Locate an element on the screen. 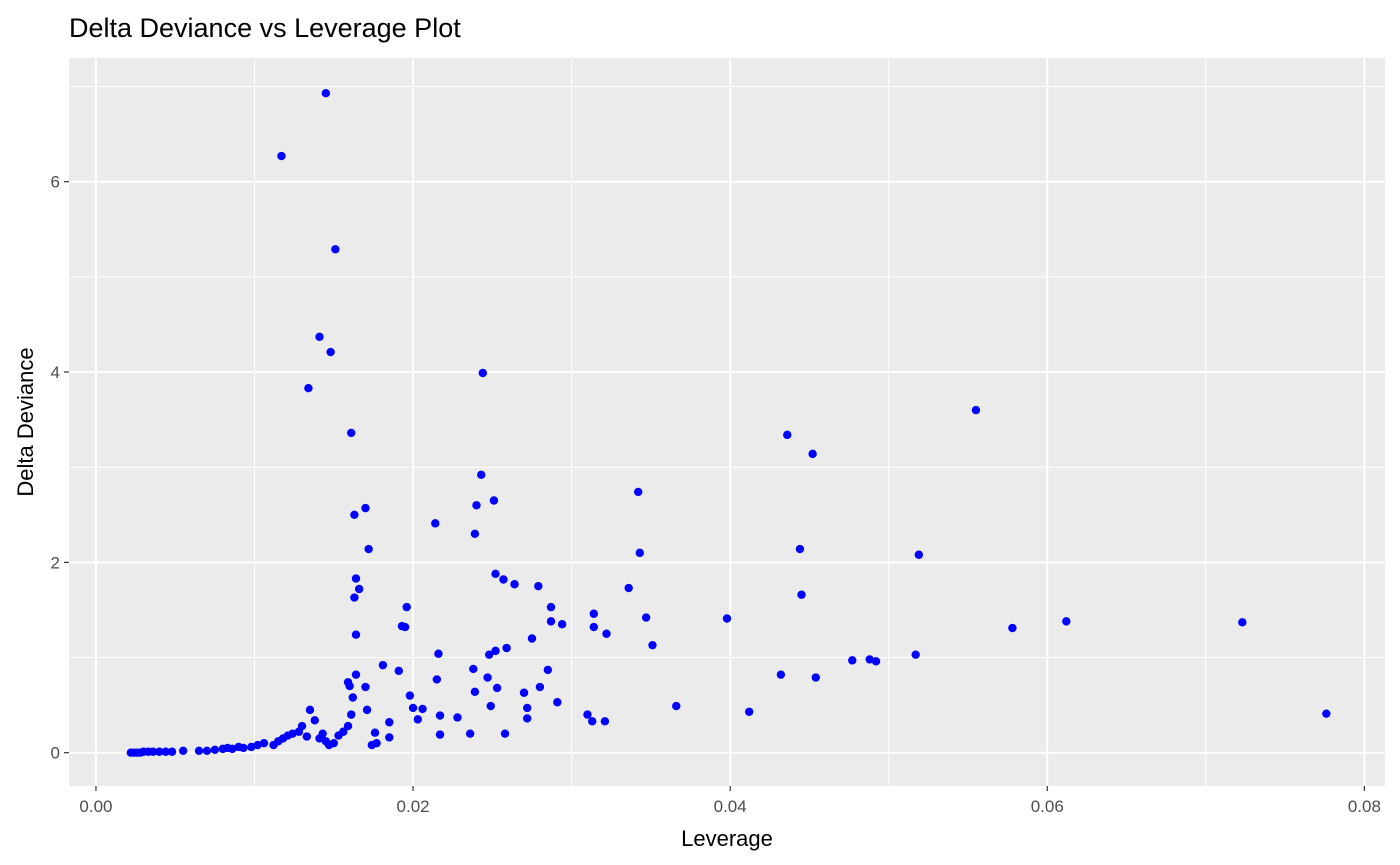  chart-title: Delta Deviance vs Leverage Plot is located at coordinates (265, 28).